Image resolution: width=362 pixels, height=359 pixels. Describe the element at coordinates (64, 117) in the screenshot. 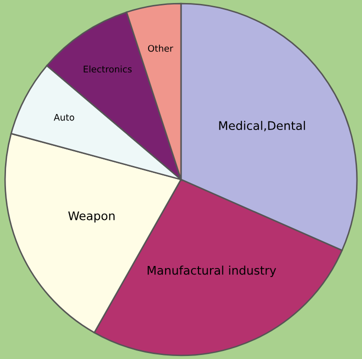

I see `slice-label: Auto` at that location.